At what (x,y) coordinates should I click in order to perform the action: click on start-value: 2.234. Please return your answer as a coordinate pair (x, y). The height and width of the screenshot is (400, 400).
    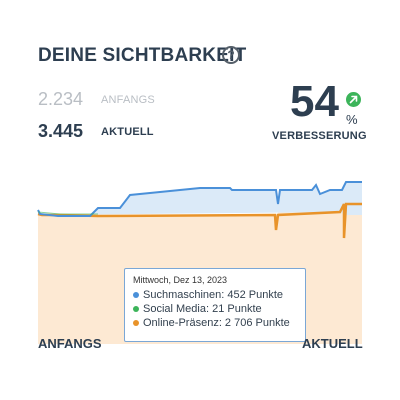
    Looking at the image, I should click on (61, 99).